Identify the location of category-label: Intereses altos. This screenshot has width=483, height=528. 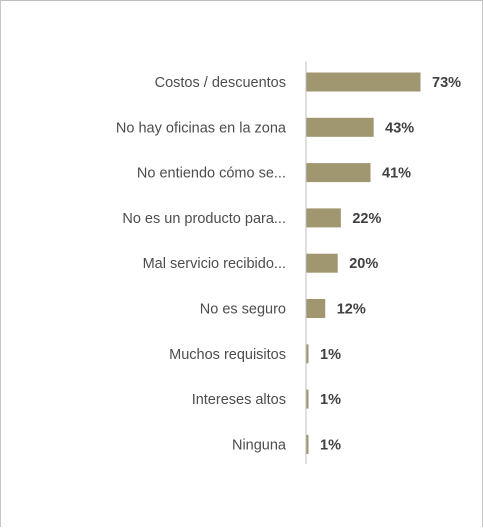
(239, 400).